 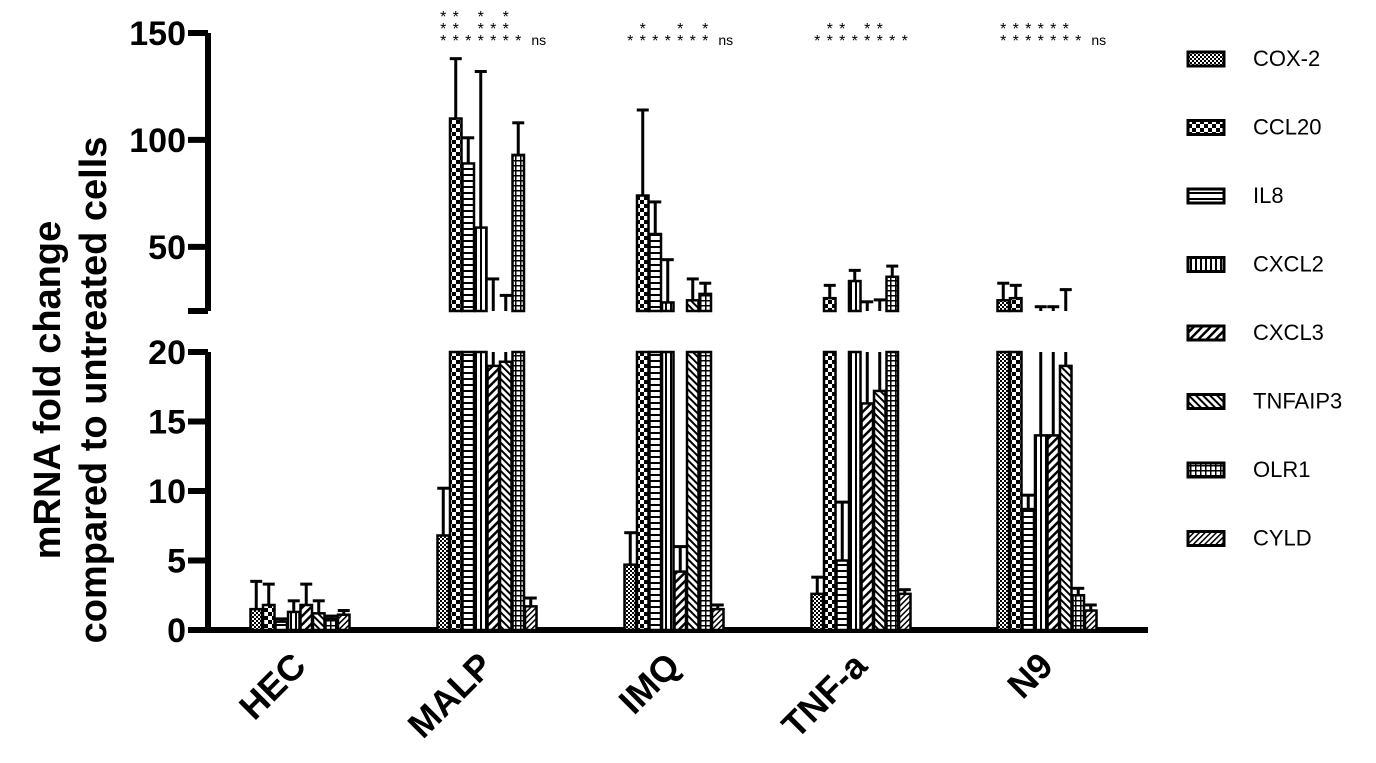 I want to click on y-tick-label: 50, so click(x=167, y=248).